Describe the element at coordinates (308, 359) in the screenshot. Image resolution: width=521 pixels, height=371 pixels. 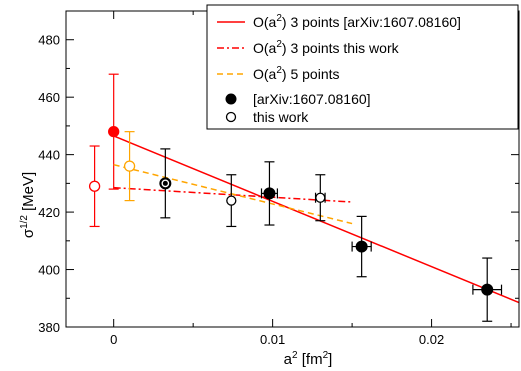
I see `x-axis-label: a2 [fm2]` at that location.